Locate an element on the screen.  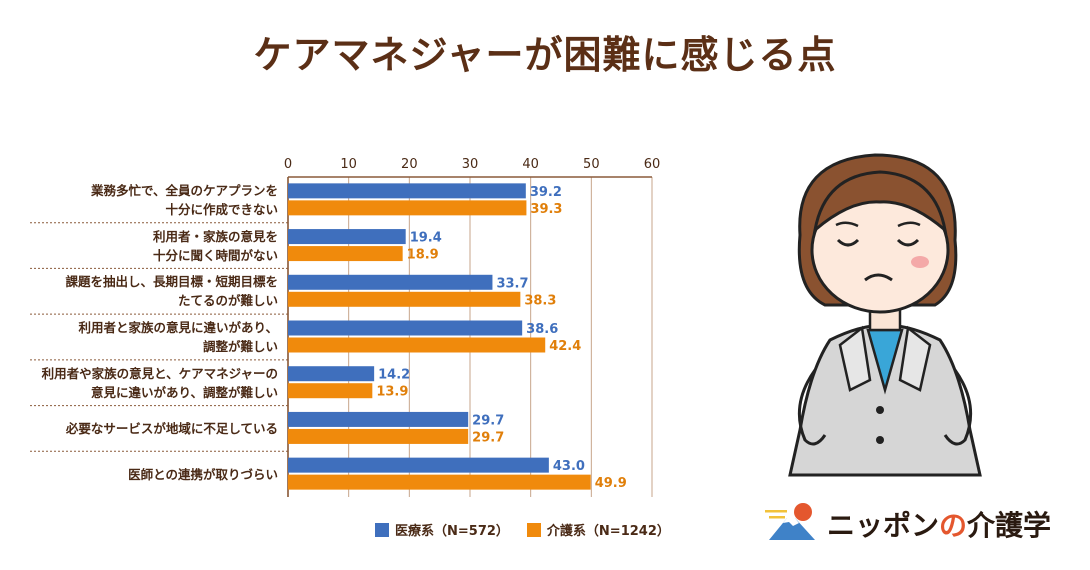
category-label-line: 利用者や家族の意見と、ケアマネジャーの is located at coordinates (159, 373).